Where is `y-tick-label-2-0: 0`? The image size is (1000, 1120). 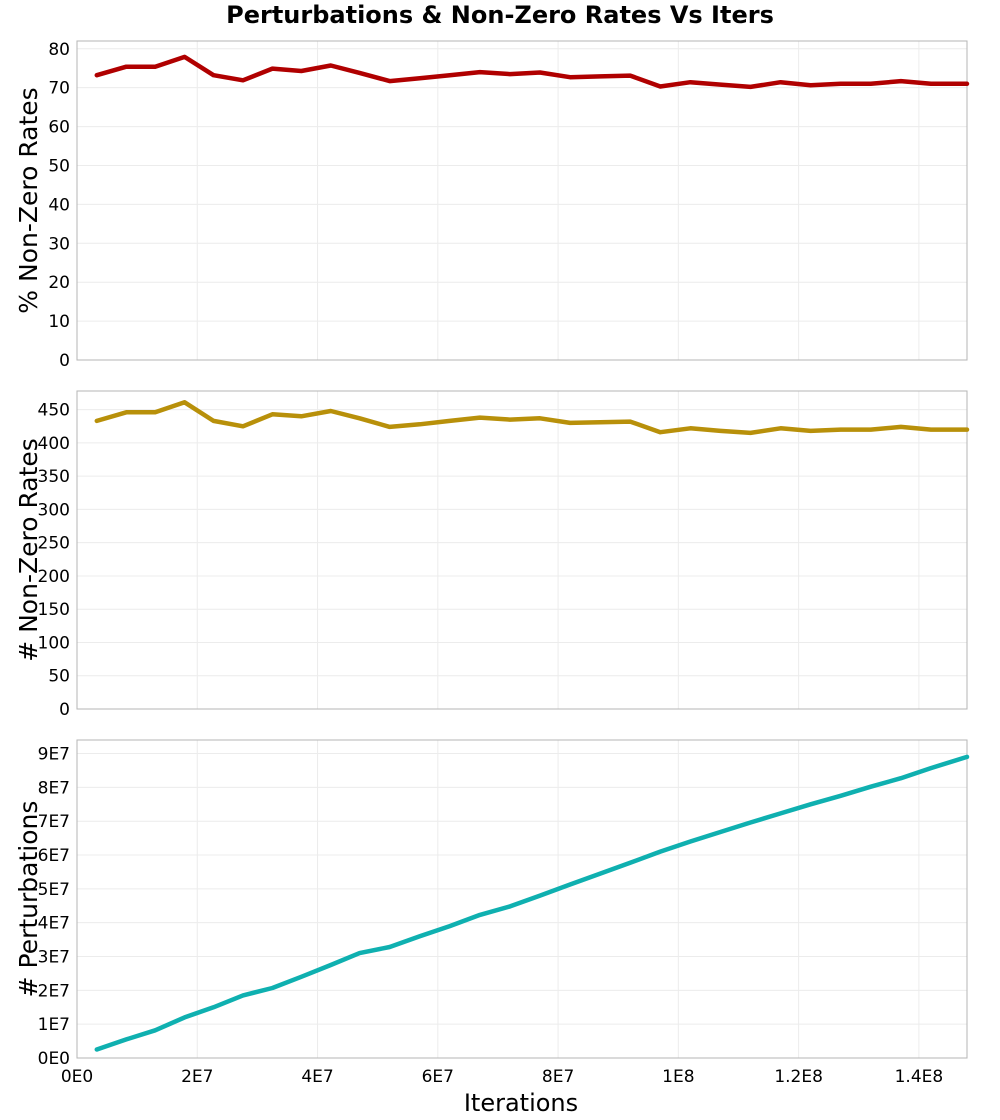
y-tick-label-2-0: 0 is located at coordinates (64, 710).